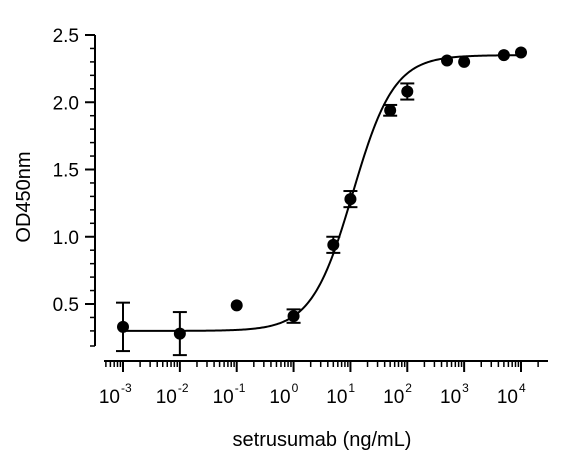  Describe the element at coordinates (351, 388) in the screenshot. I see `x-tick-exponent: 1` at that location.